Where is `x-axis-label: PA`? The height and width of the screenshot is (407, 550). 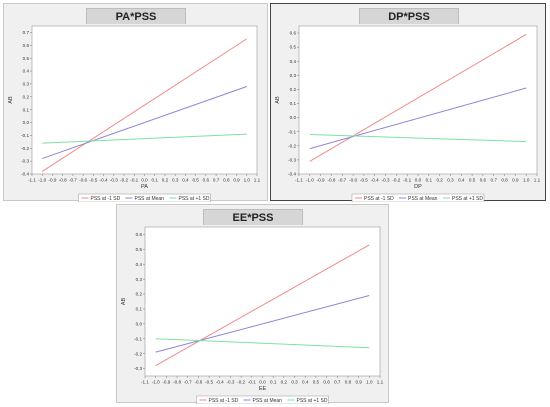
x-axis-label: PA is located at coordinates (144, 187).